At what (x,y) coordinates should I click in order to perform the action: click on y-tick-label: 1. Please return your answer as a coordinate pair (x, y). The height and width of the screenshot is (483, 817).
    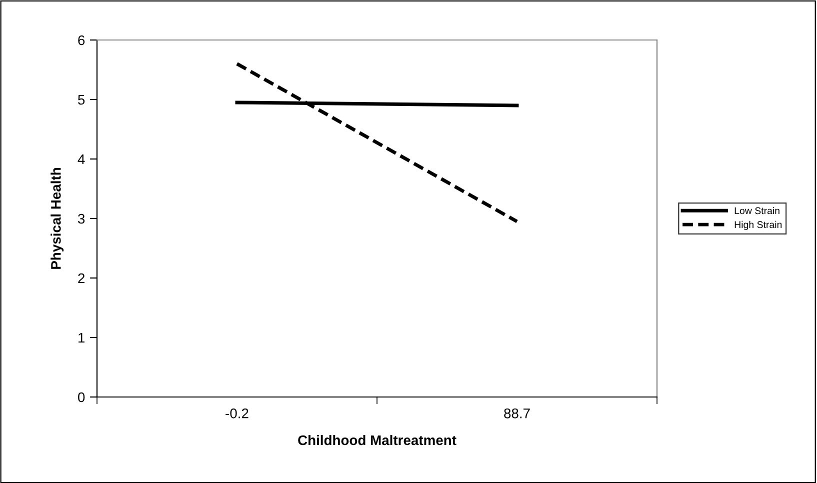
    Looking at the image, I should click on (81, 337).